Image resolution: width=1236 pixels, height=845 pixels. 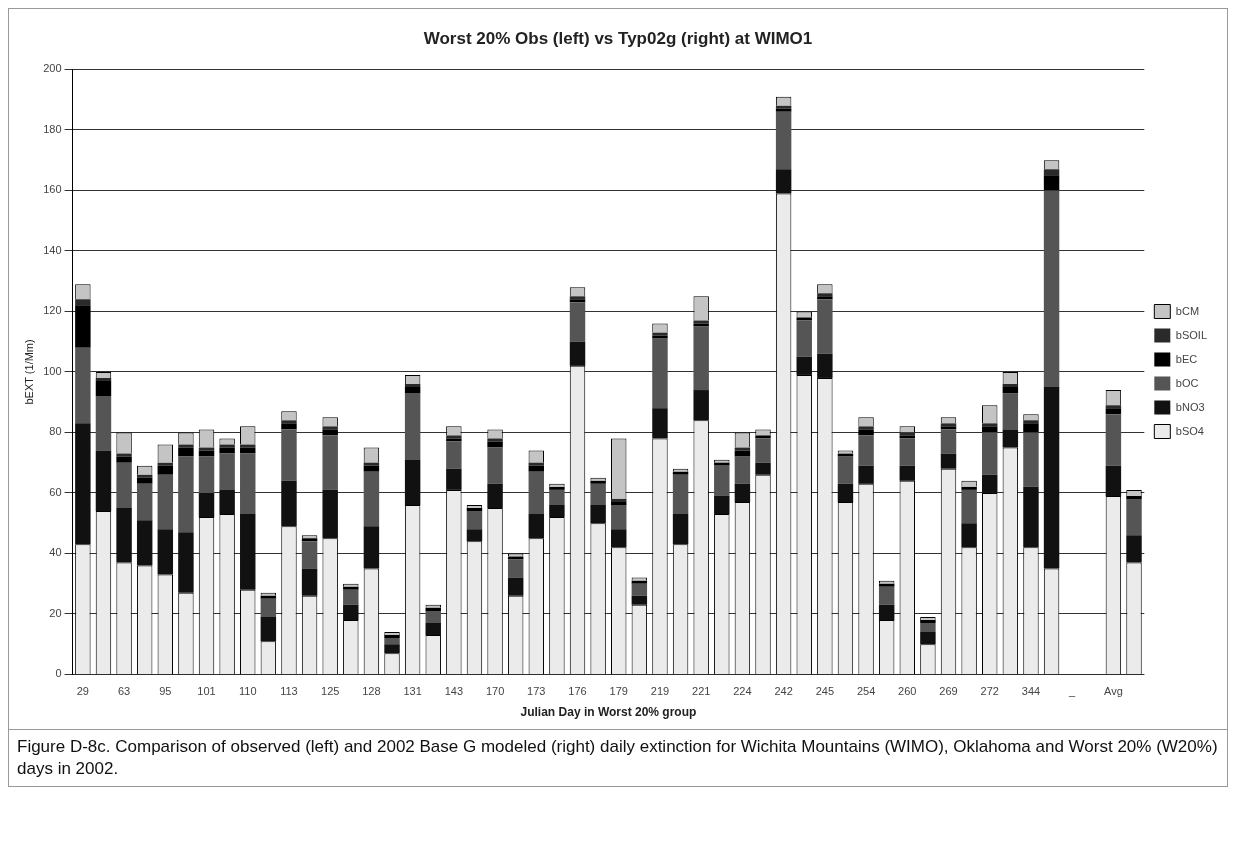 I want to click on legend-label: bEC, so click(x=1186, y=358).